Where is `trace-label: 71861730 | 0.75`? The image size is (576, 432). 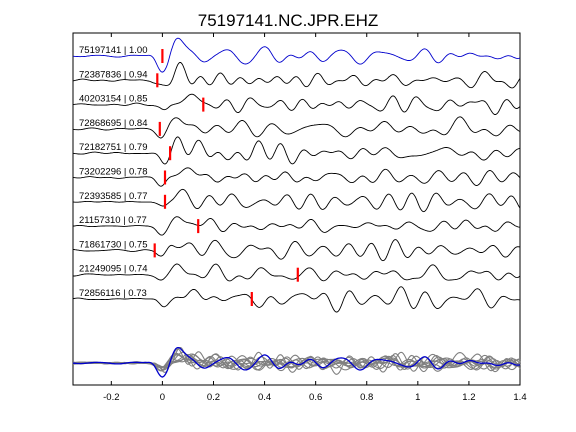
trace-label: 71861730 | 0.75 is located at coordinates (113, 244).